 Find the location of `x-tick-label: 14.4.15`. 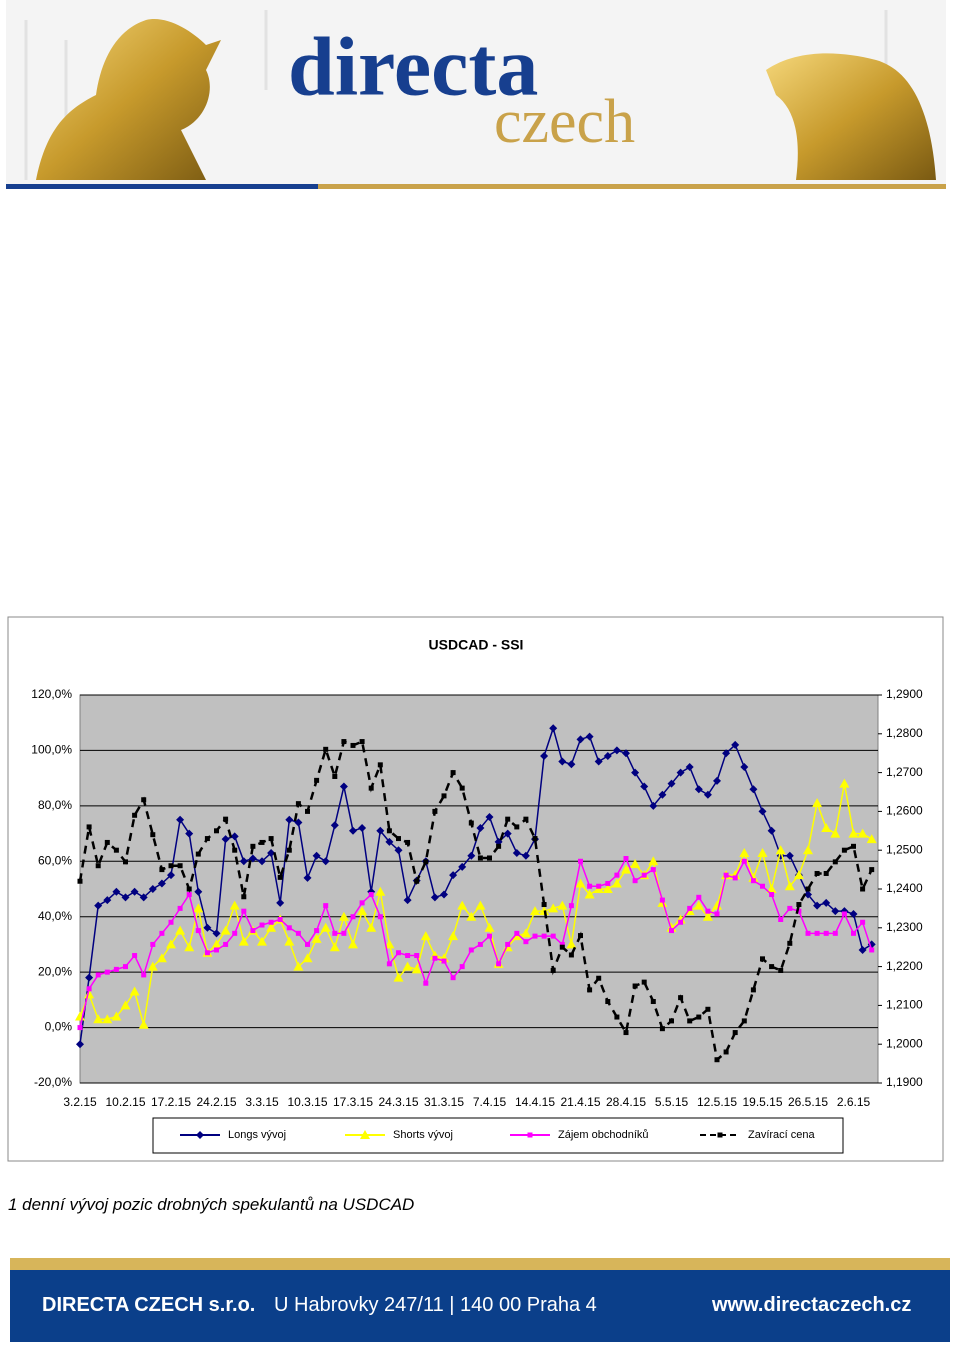

x-tick-label: 14.4.15 is located at coordinates (535, 1102).